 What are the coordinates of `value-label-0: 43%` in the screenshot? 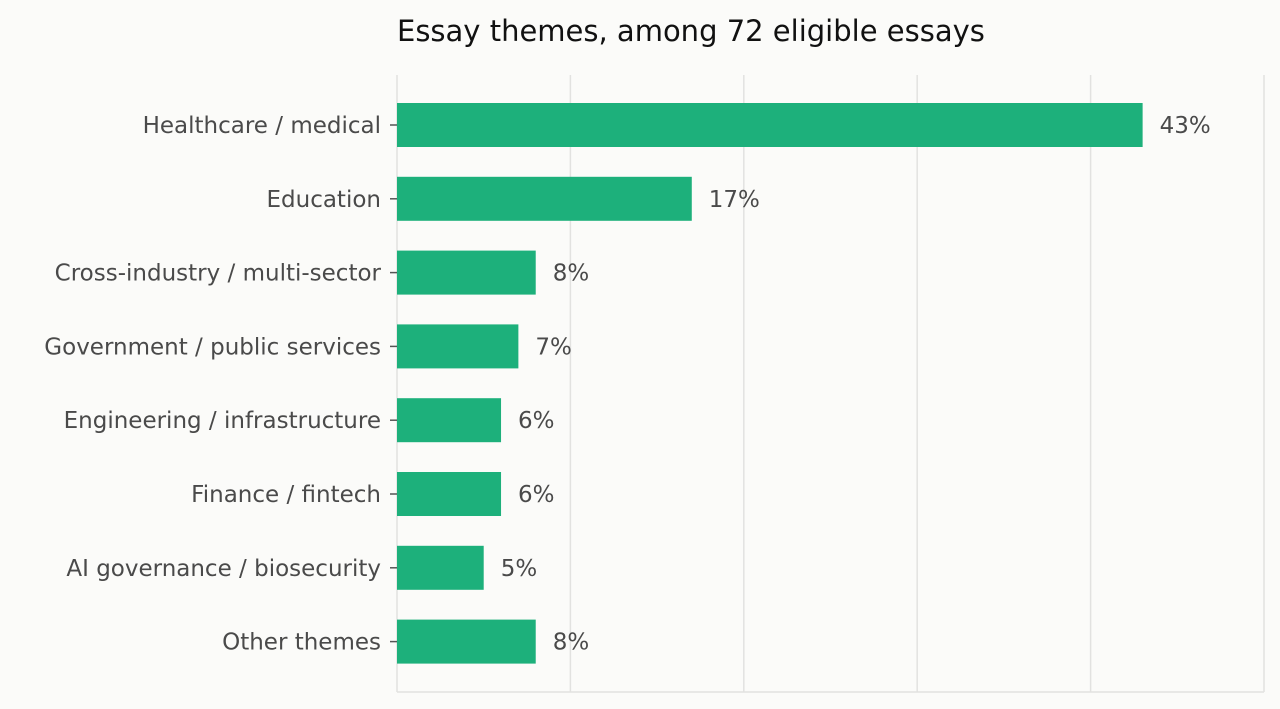 It's located at (1185, 126).